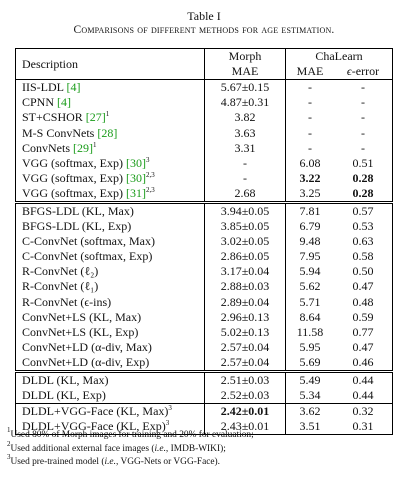 The image size is (408, 489). I want to click on morph-mae-cell: 3.63, so click(245, 133).